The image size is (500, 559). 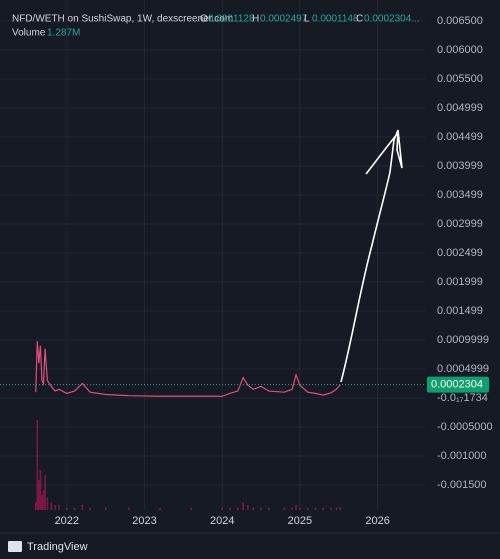 I want to click on x-tick-label: 2025, so click(x=300, y=521).